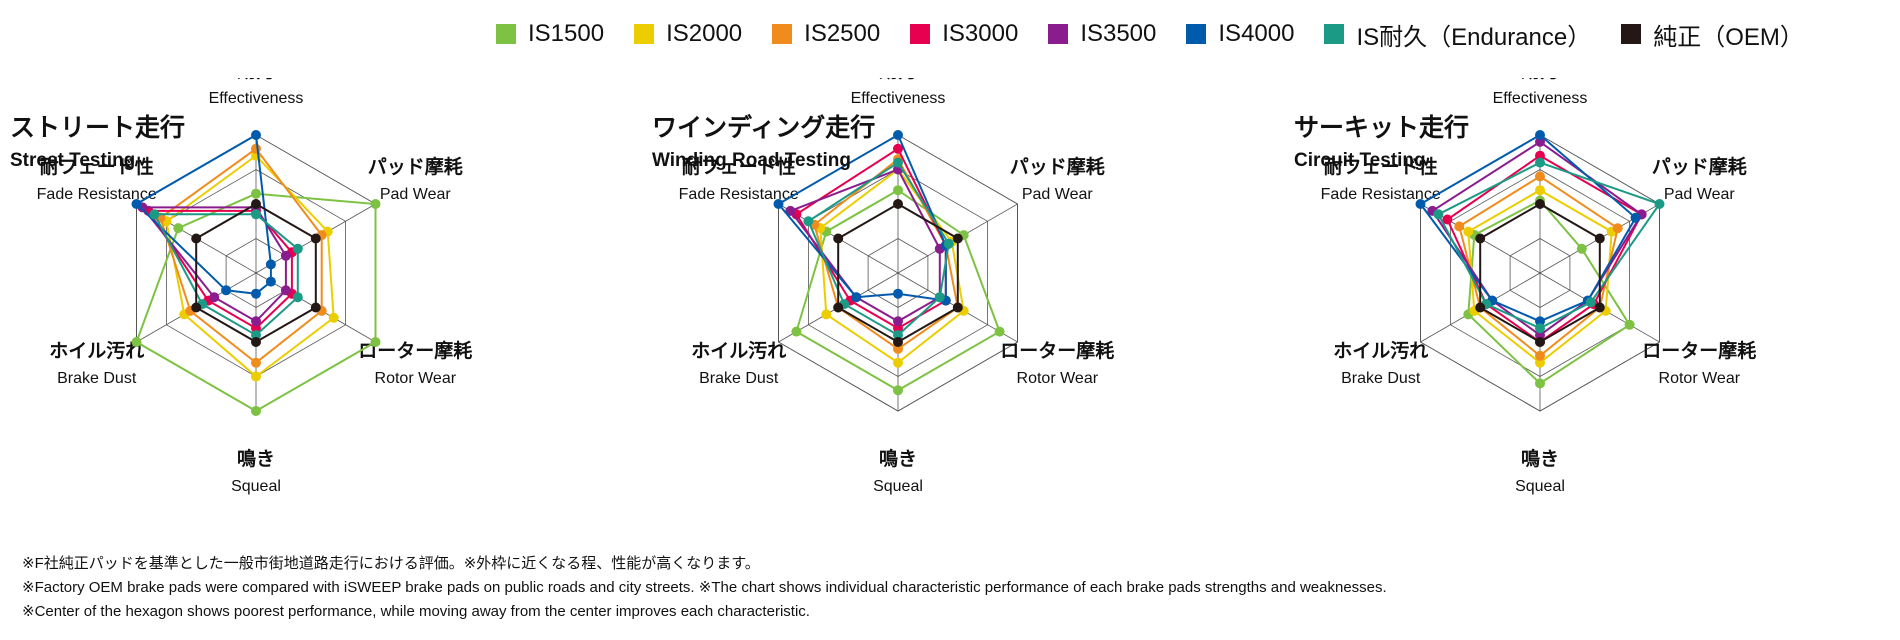 The height and width of the screenshot is (640, 1900). I want to click on legend-item-is2000: IS2000, so click(688, 34).